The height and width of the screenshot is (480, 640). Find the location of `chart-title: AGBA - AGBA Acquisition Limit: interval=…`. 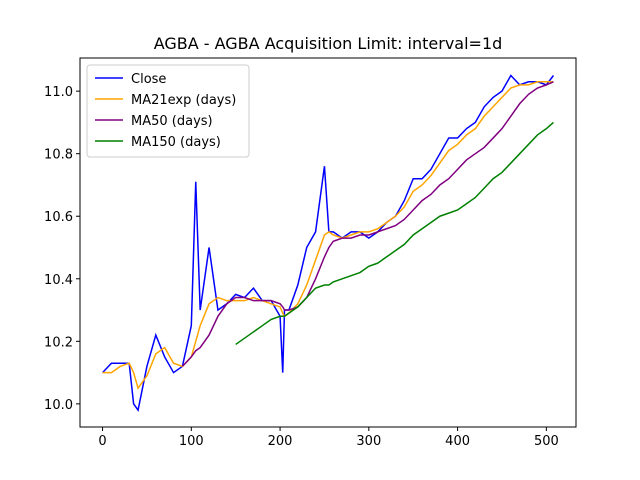

chart-title: AGBA - AGBA Acquisition Limit: interval=… is located at coordinates (328, 43).